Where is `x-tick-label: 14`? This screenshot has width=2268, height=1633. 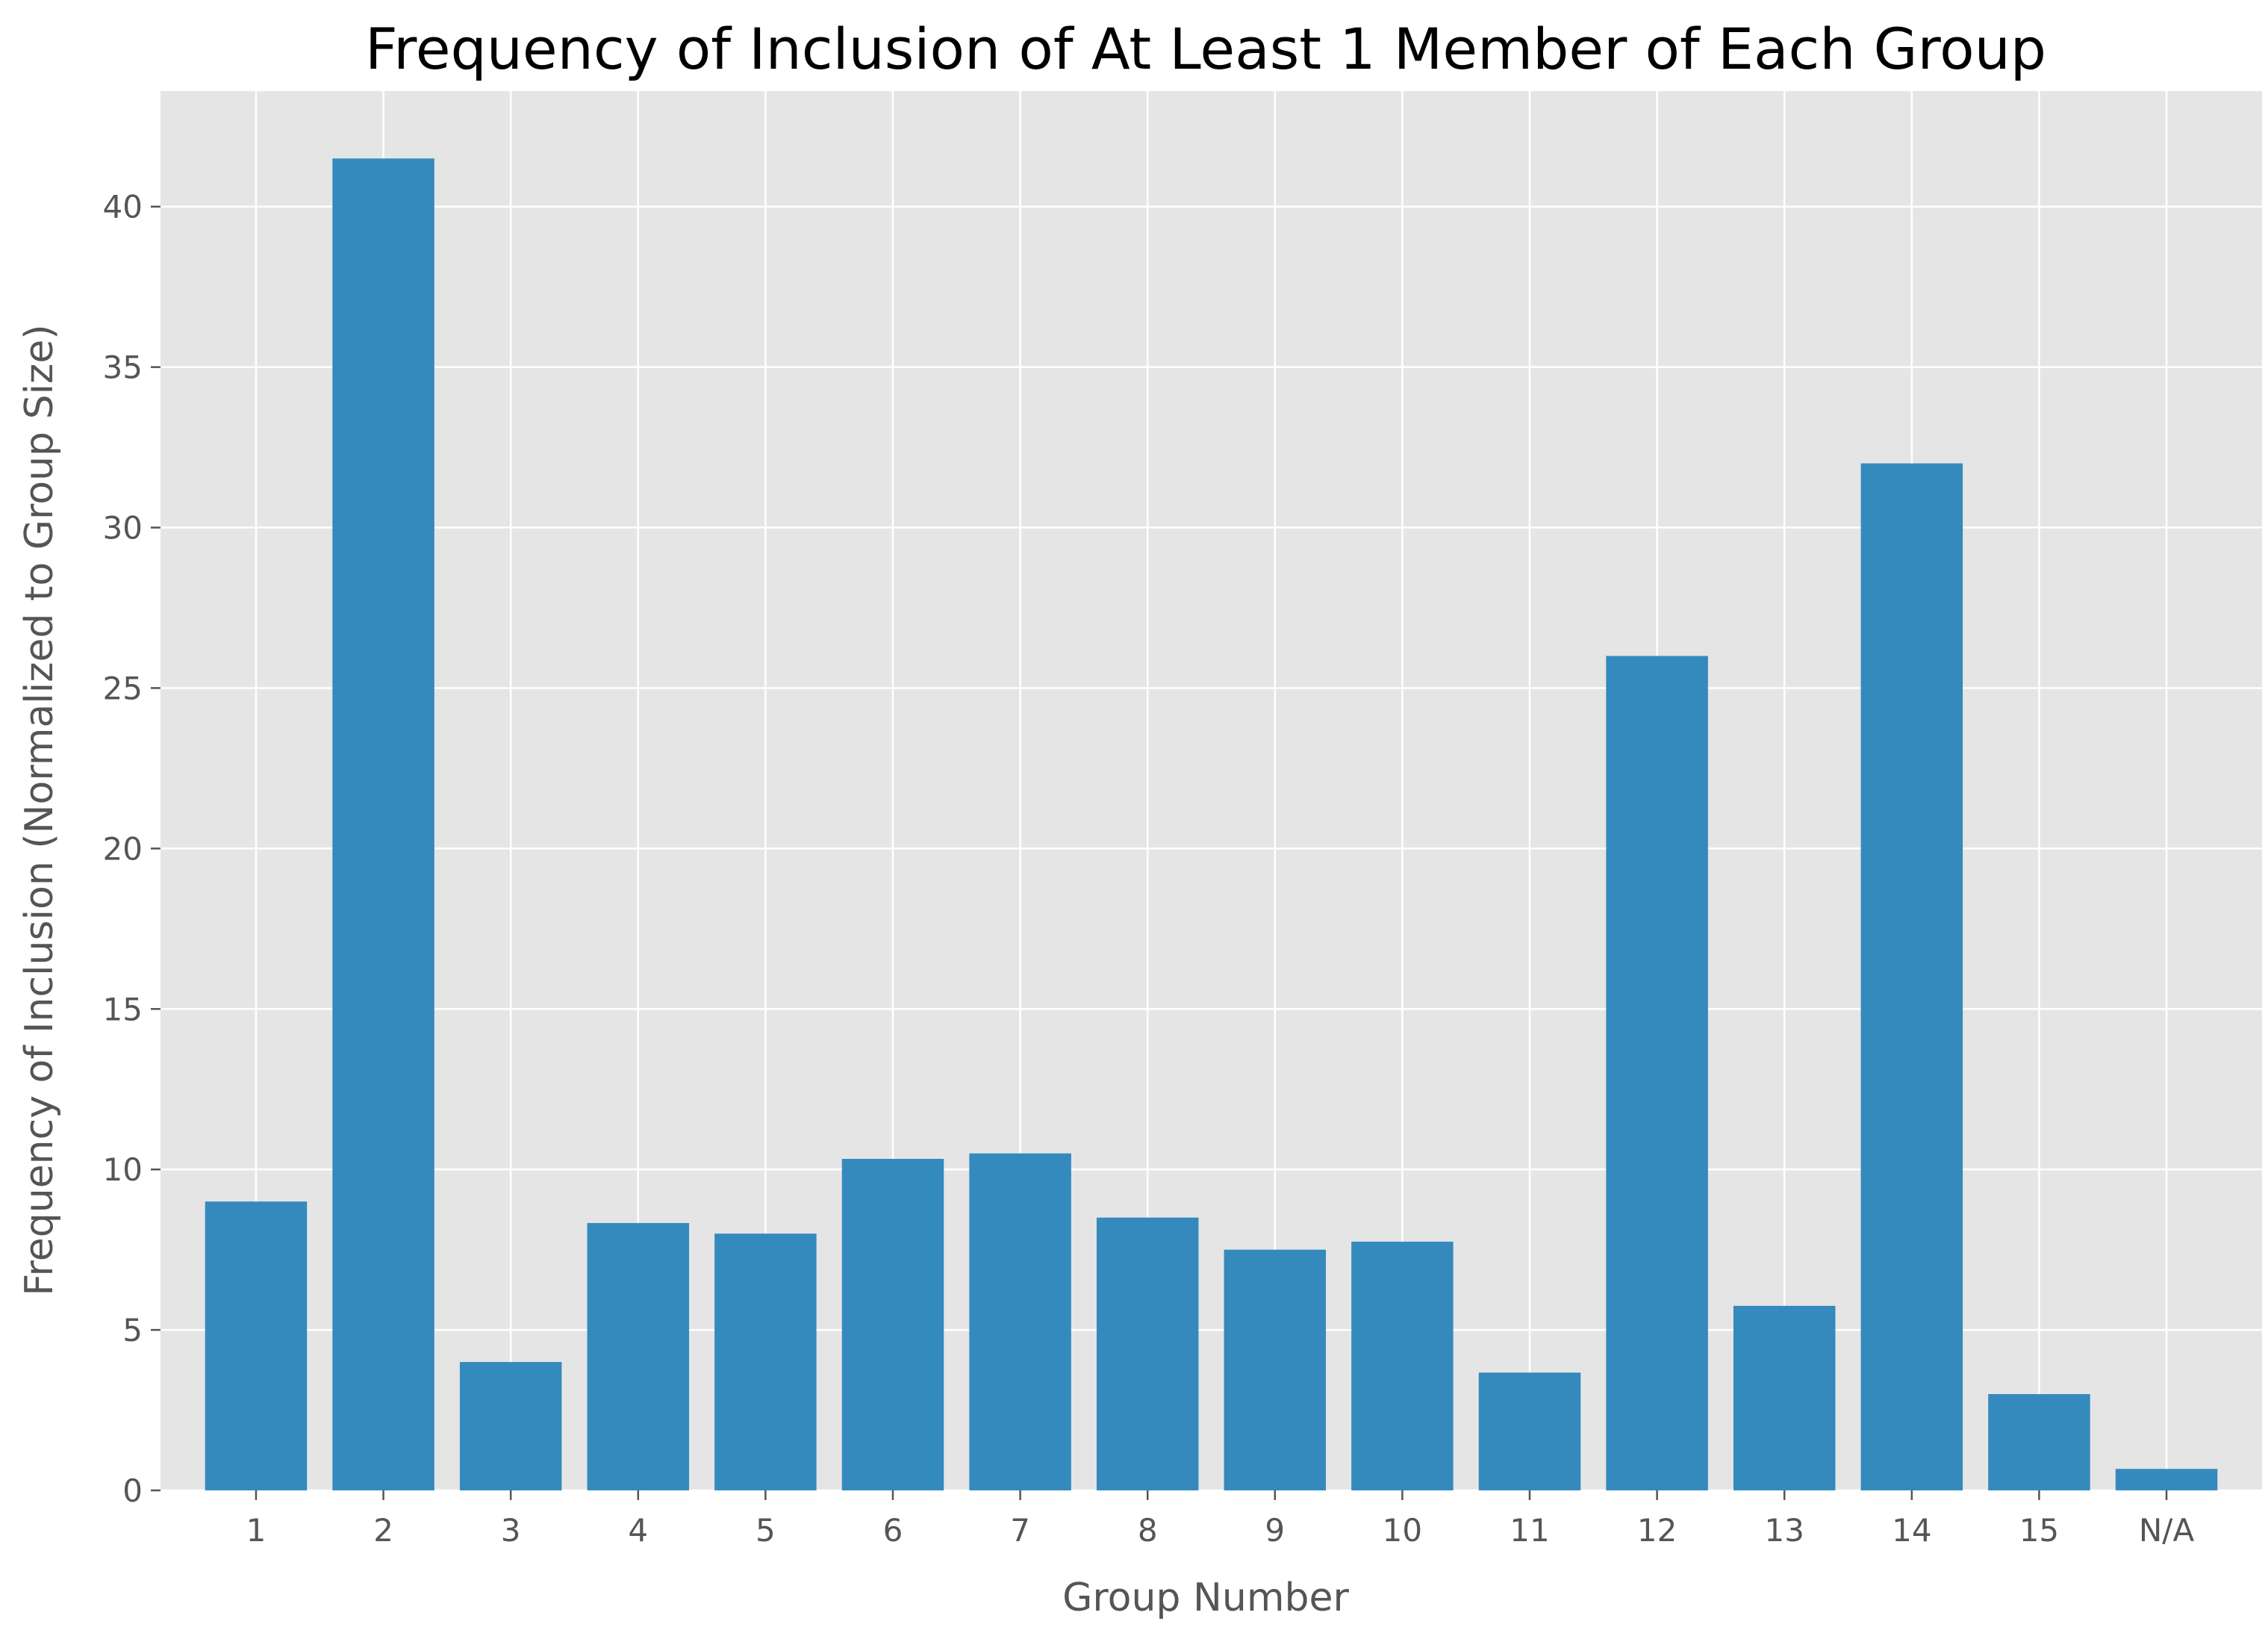
x-tick-label: 14 is located at coordinates (1911, 1531).